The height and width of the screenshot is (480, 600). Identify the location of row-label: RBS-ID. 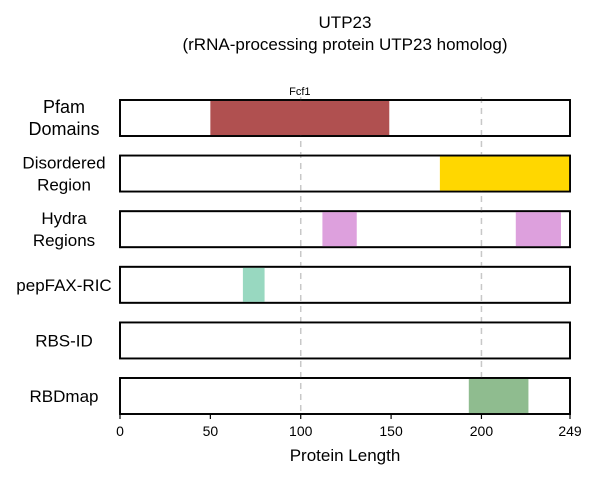
(64, 340).